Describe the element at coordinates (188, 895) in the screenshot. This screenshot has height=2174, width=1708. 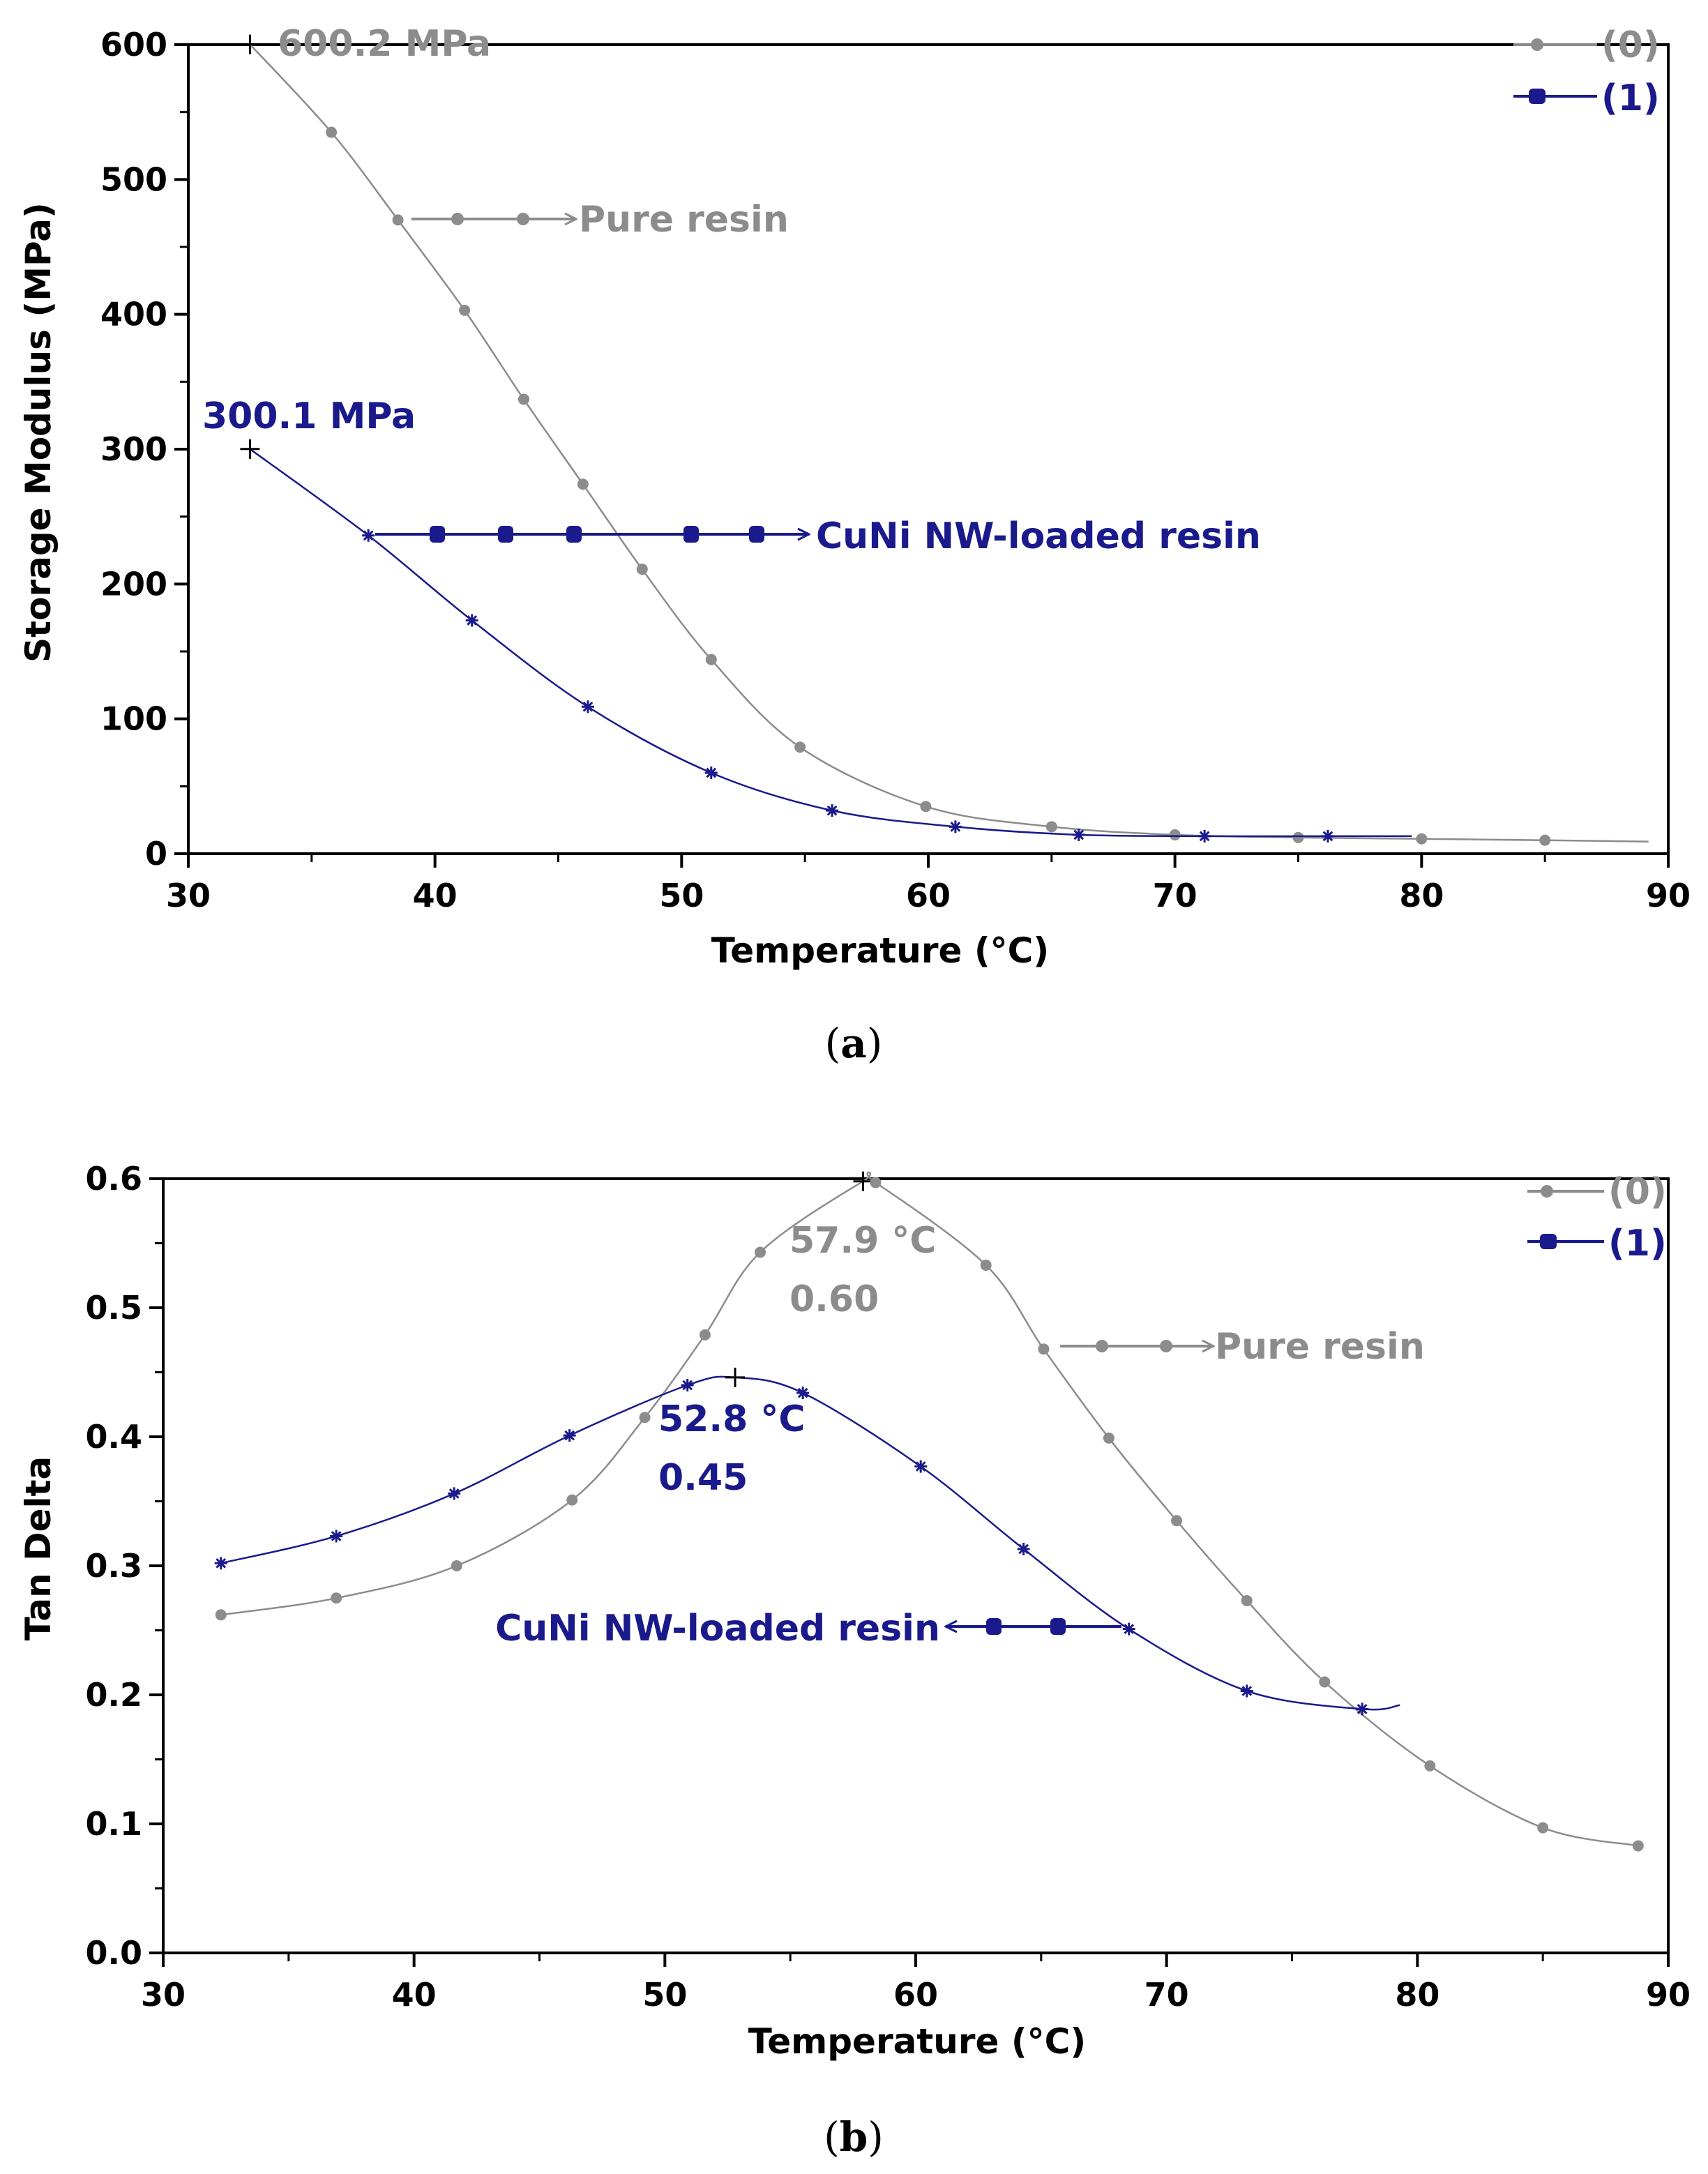
I see `x-tick-label: 30` at that location.